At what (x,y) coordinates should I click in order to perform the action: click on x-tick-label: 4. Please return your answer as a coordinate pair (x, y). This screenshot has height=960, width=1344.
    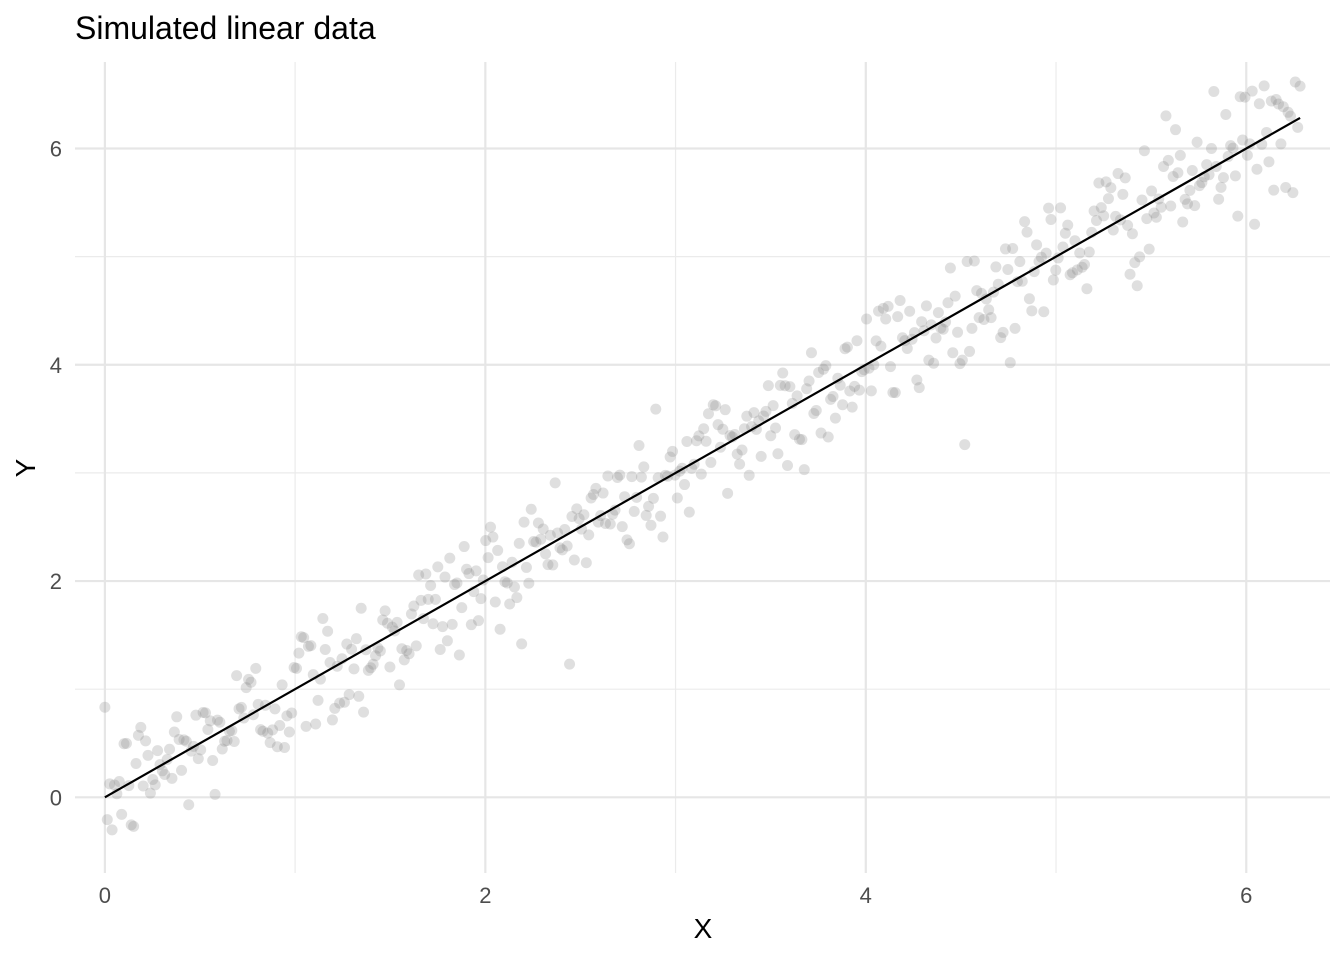
    Looking at the image, I should click on (866, 895).